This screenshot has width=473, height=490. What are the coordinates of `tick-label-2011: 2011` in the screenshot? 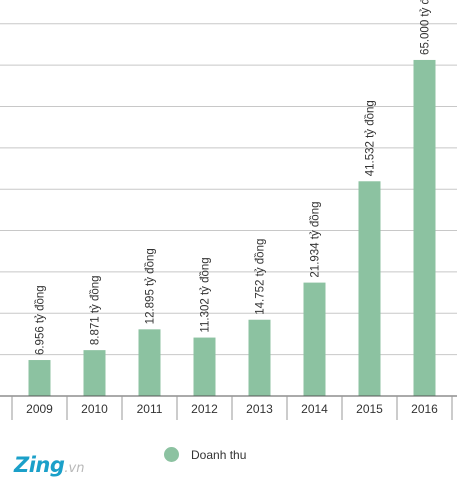 It's located at (150, 409).